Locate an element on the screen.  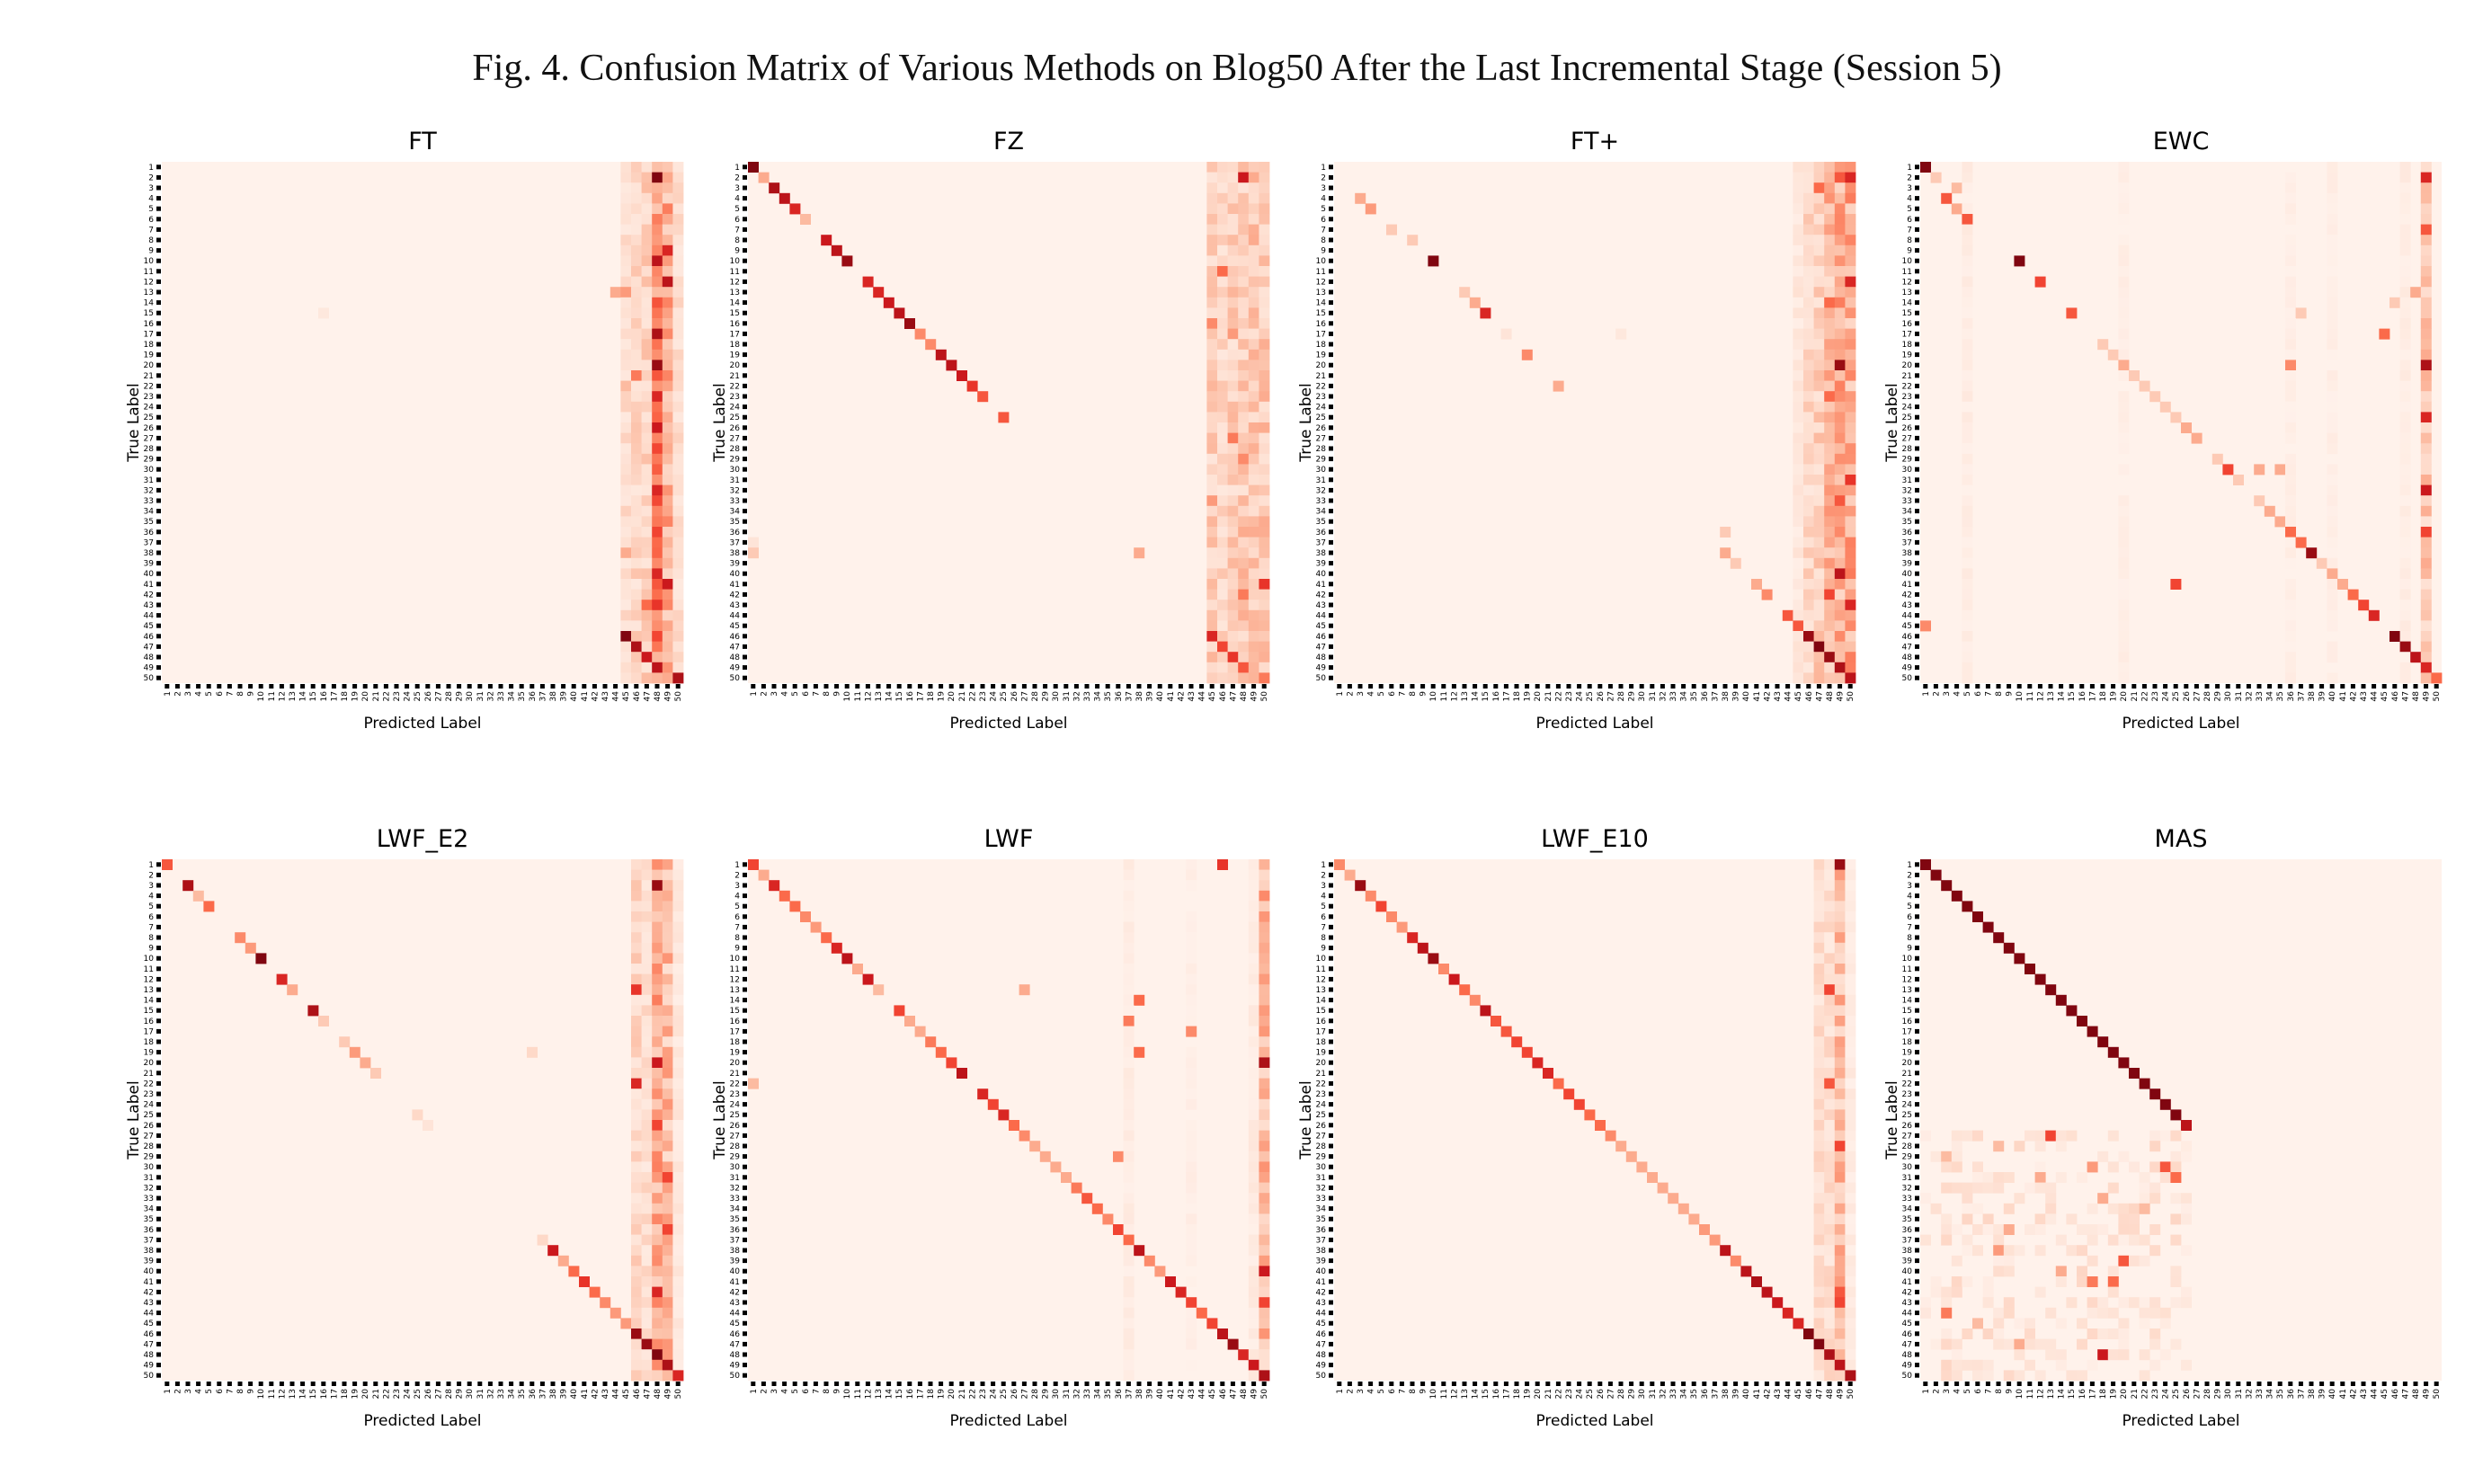
x-tick-label: 49 is located at coordinates (2427, 1394).